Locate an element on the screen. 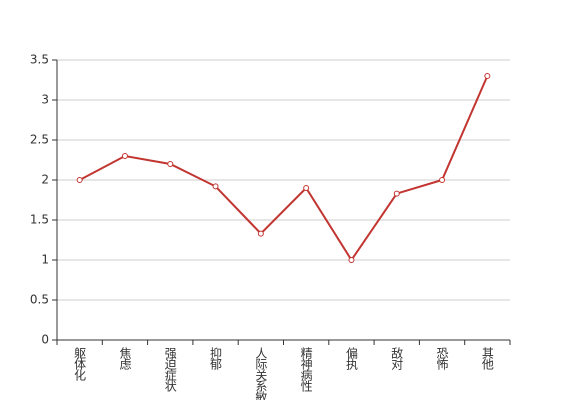  y-tick-label: 1 is located at coordinates (45, 260).